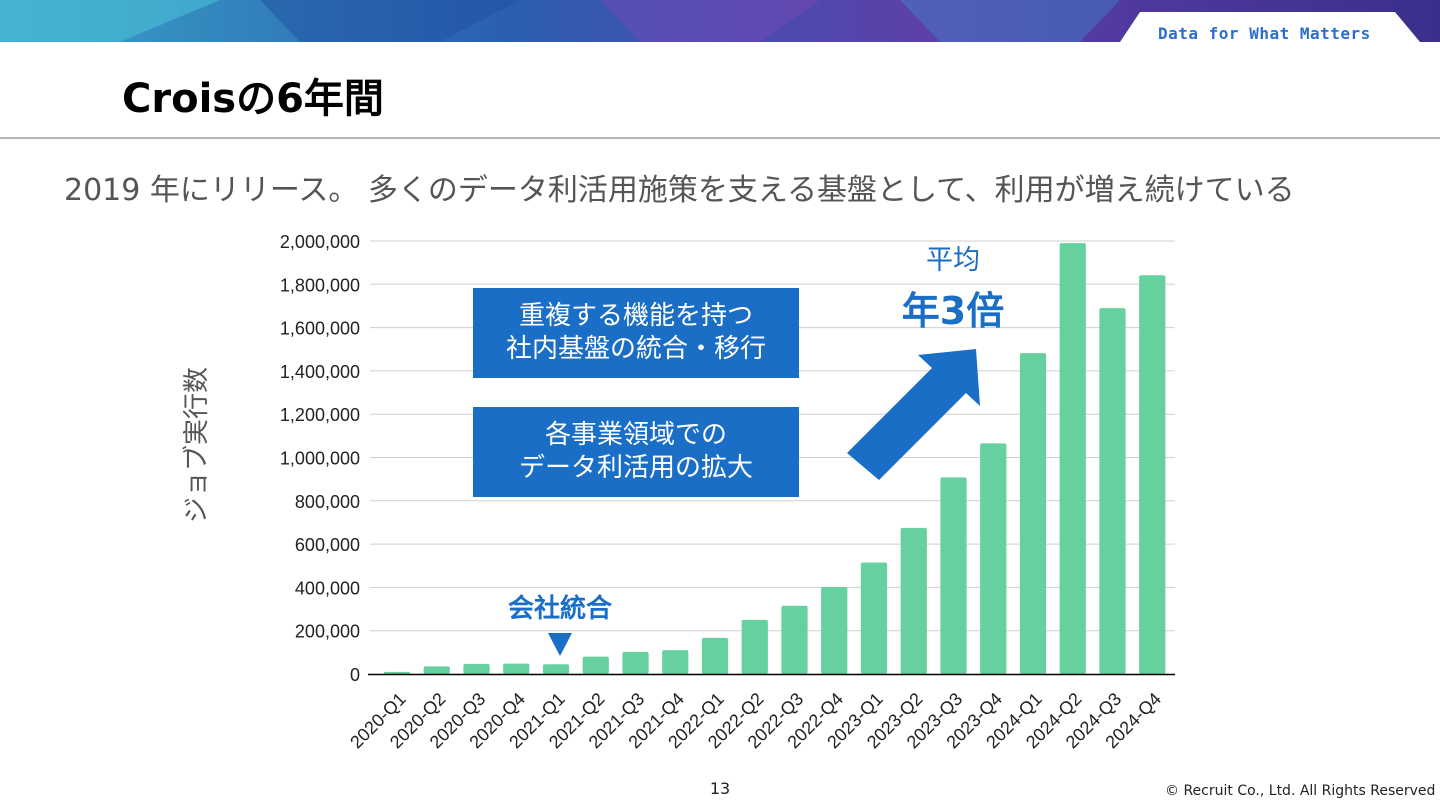 The height and width of the screenshot is (810, 1440). Describe the element at coordinates (953, 260) in the screenshot. I see `average-growth-label: 平均` at that location.